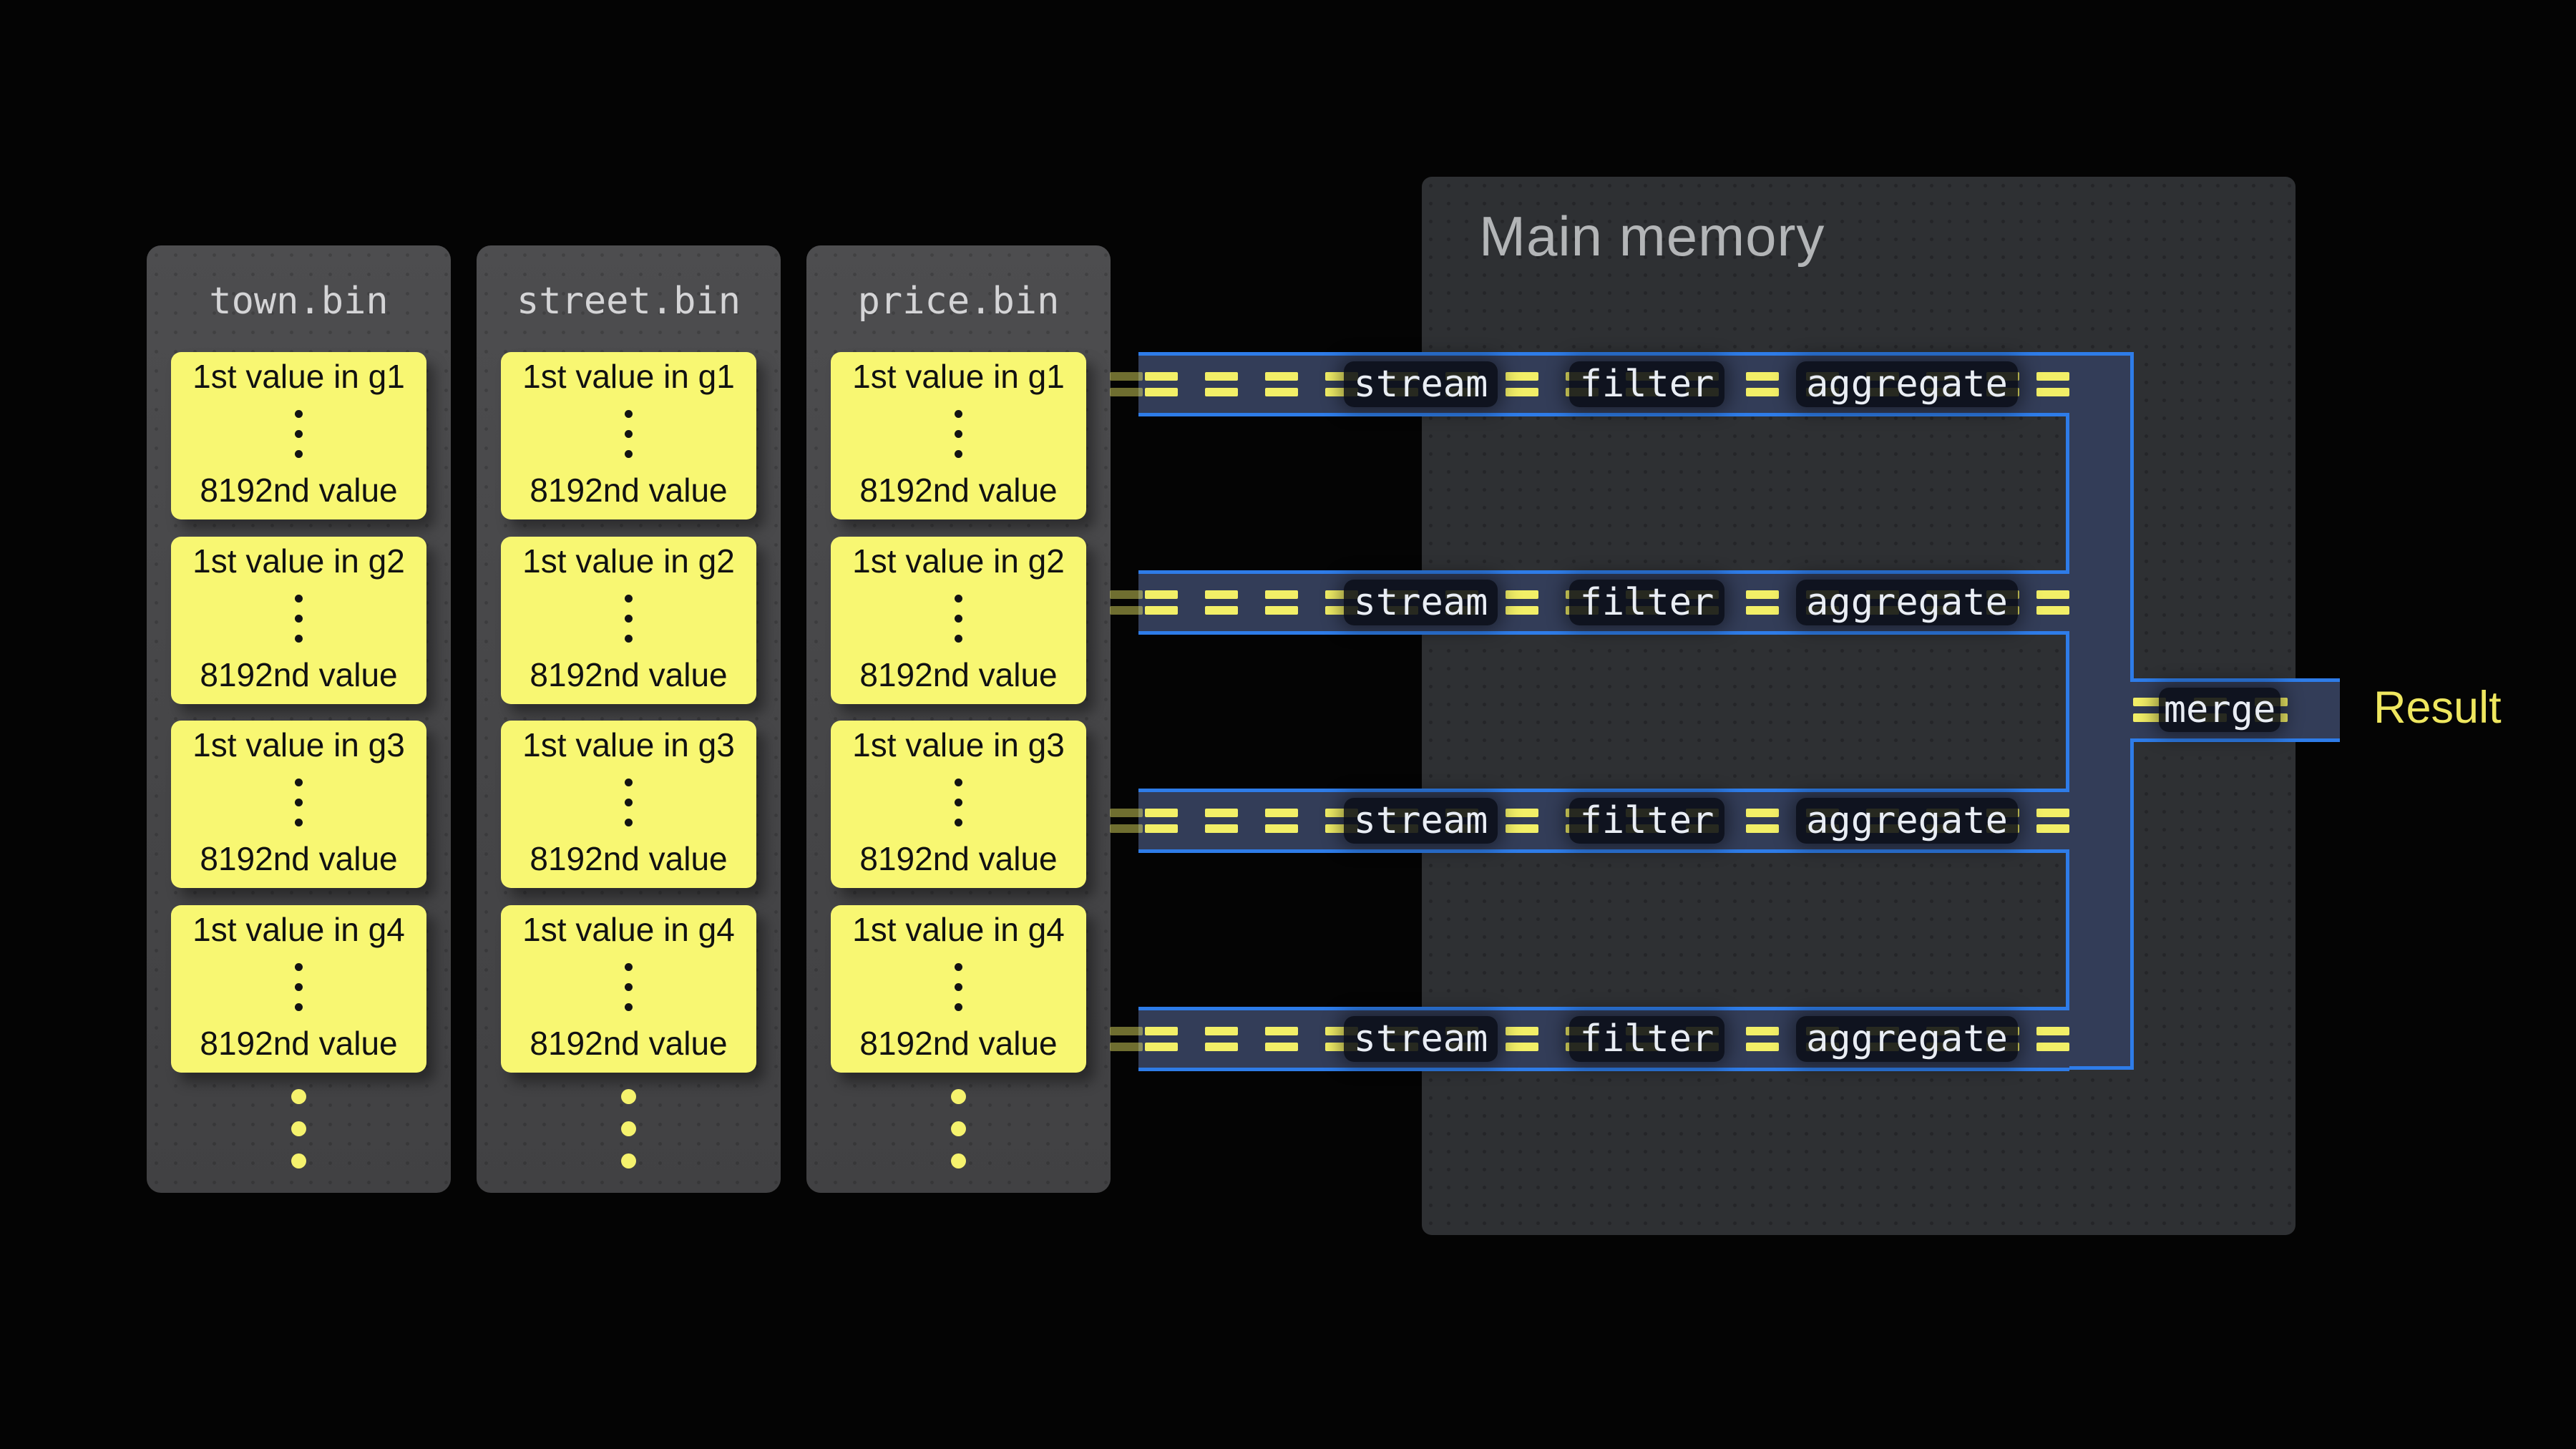  What do you see at coordinates (299, 301) in the screenshot?
I see `file-name: town.bin` at bounding box center [299, 301].